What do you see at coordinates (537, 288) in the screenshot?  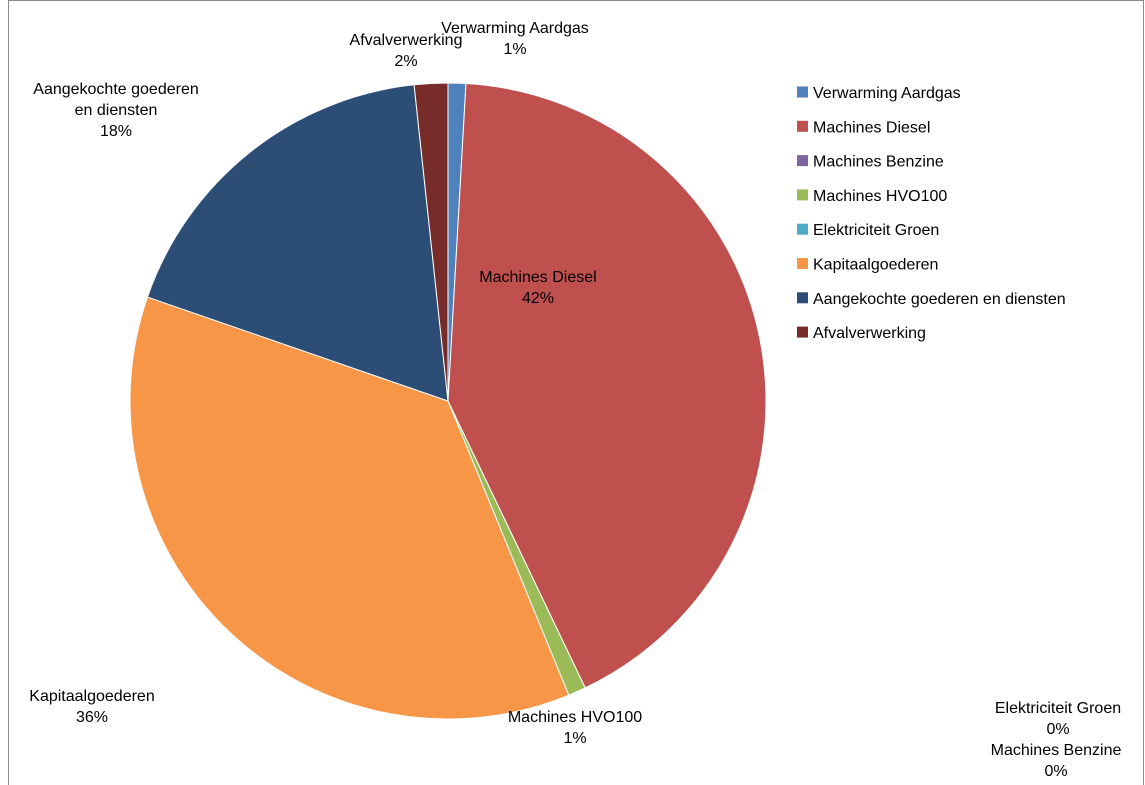 I see `data-label-machines-diesel: Machines Diesel 42%` at bounding box center [537, 288].